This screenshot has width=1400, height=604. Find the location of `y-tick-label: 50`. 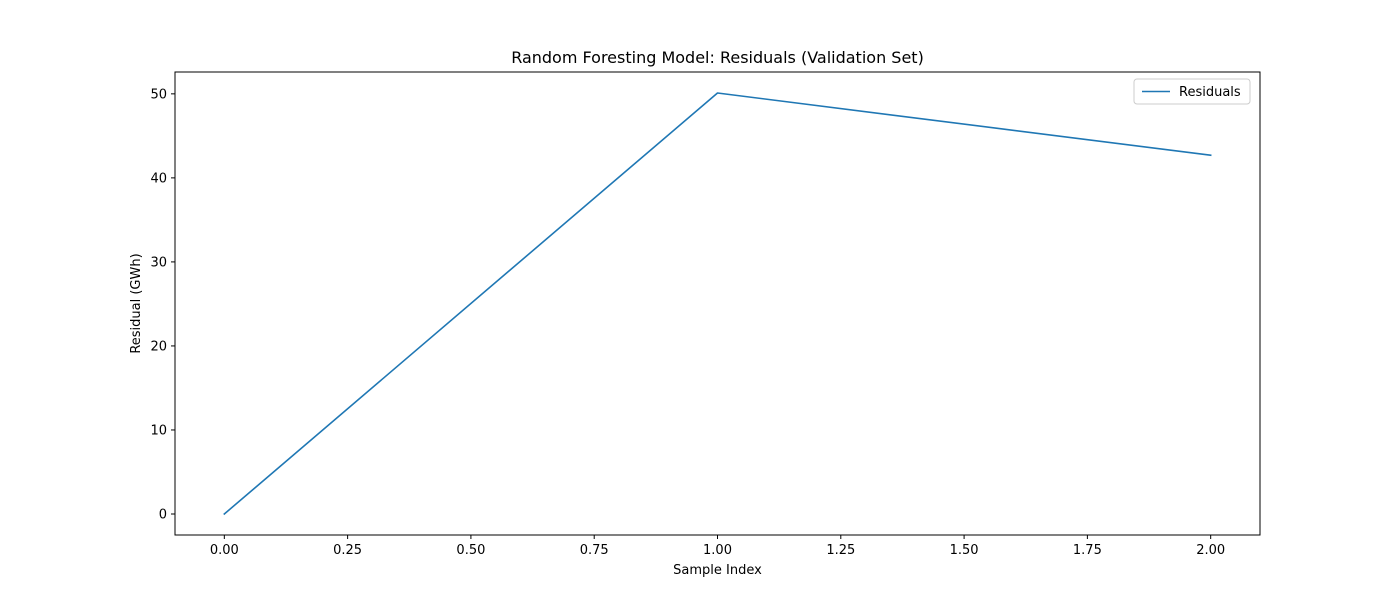

y-tick-label: 50 is located at coordinates (158, 94).